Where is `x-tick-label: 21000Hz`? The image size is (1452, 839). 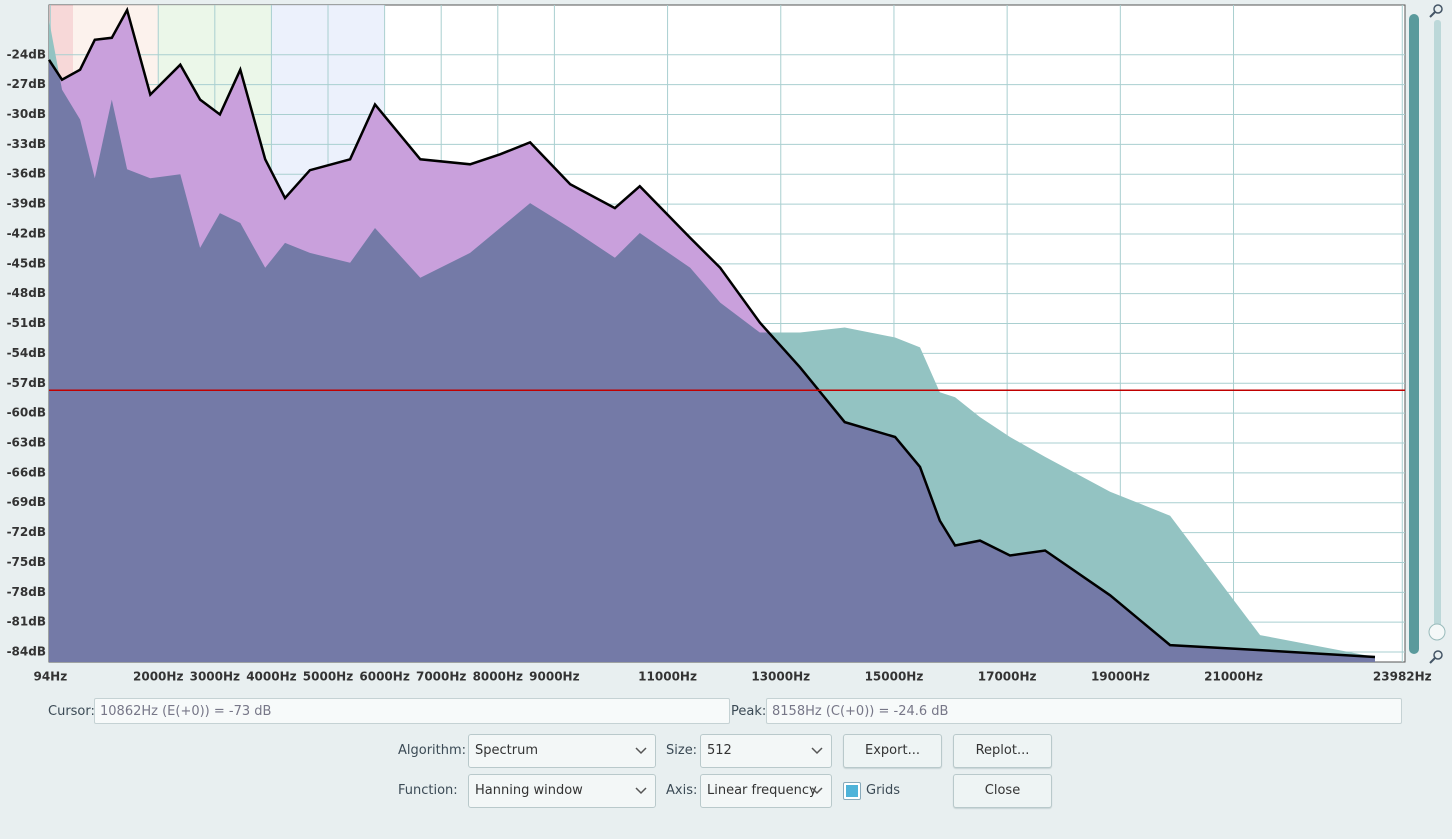 x-tick-label: 21000Hz is located at coordinates (1233, 677).